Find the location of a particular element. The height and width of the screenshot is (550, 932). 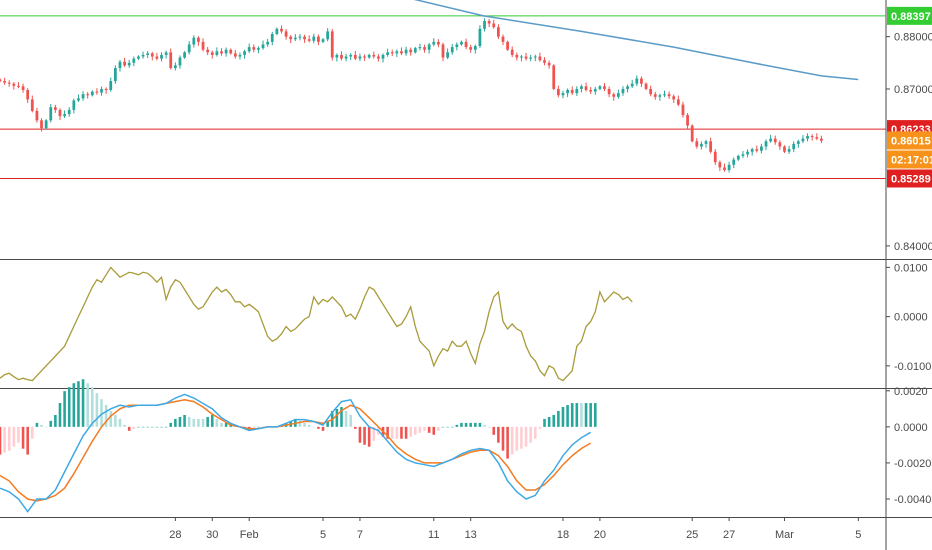

x-tick-label: 18 is located at coordinates (563, 535).